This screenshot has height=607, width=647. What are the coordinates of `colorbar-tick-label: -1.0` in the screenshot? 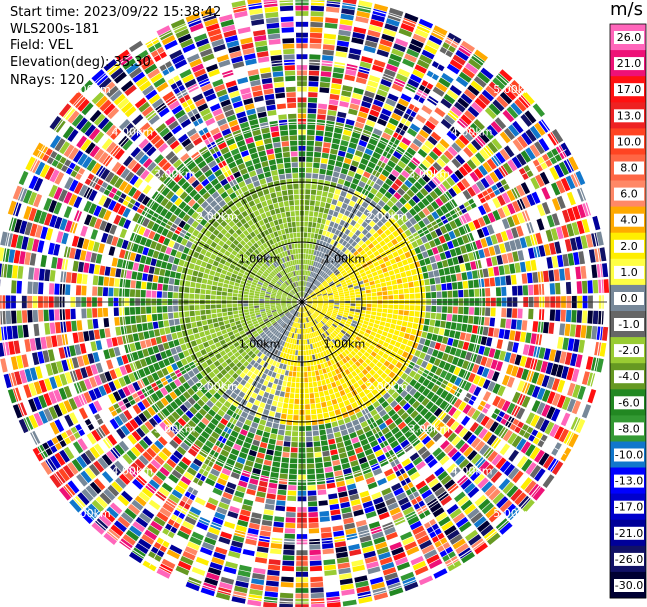 It's located at (628, 324).